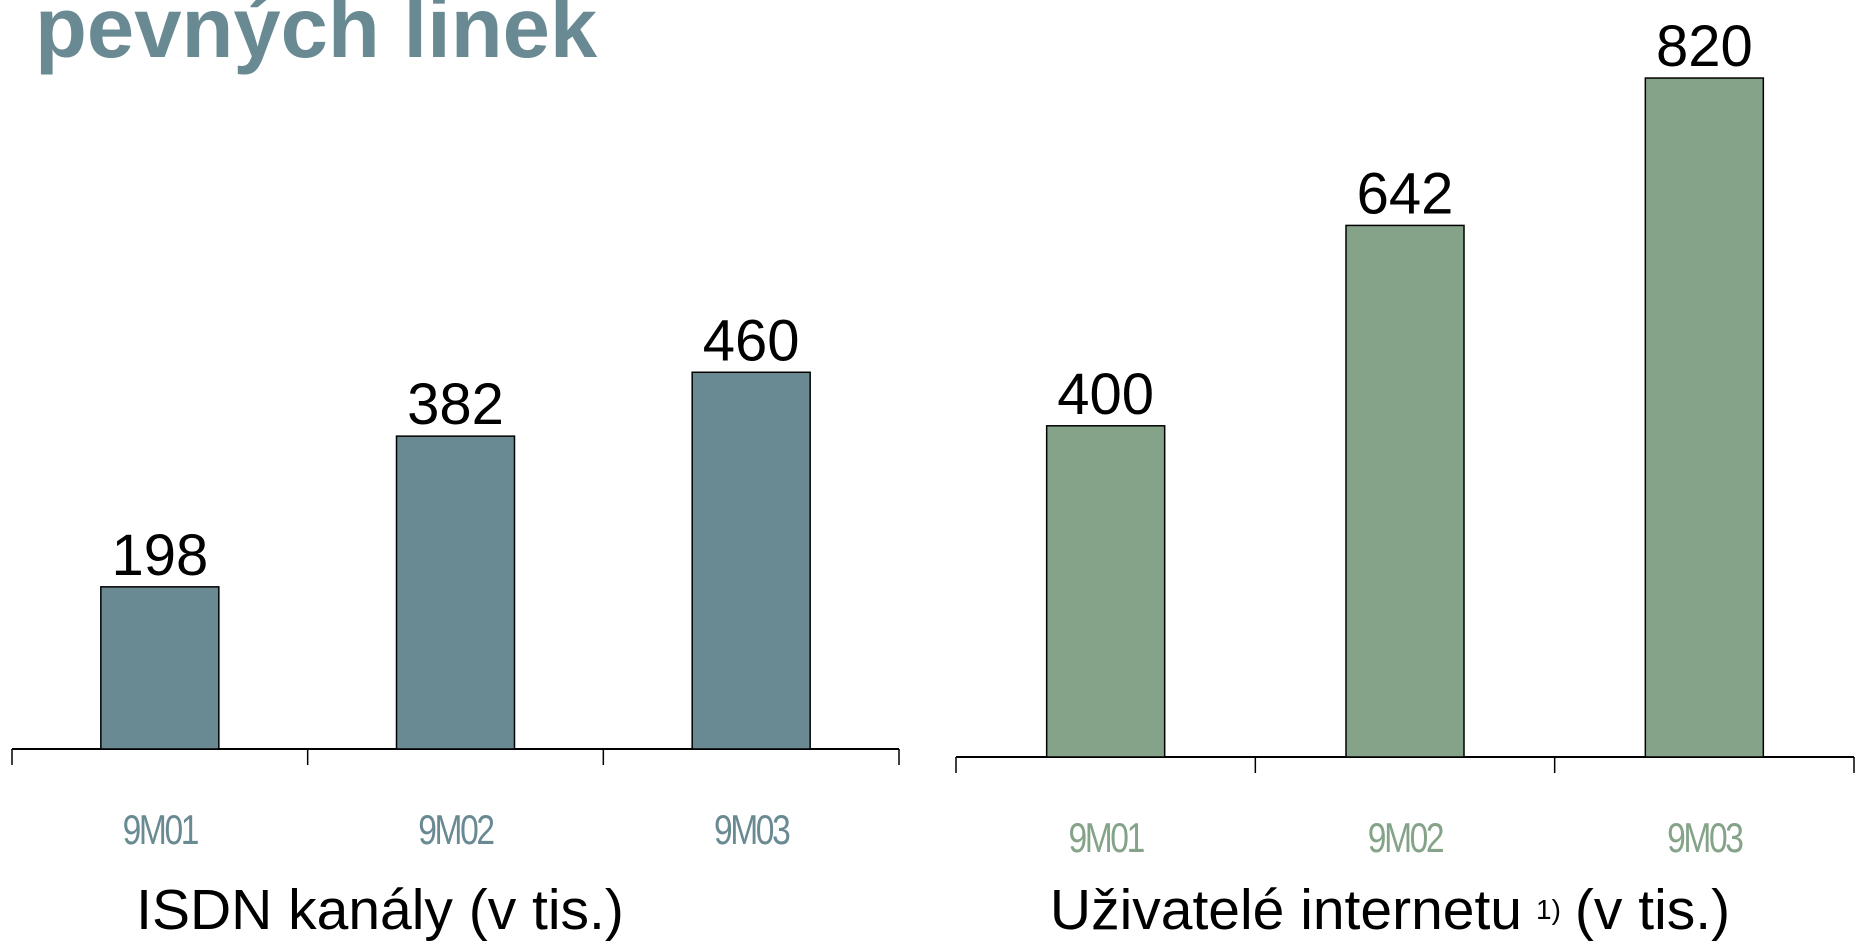  What do you see at coordinates (159, 555) in the screenshot?
I see `value-label: 198` at bounding box center [159, 555].